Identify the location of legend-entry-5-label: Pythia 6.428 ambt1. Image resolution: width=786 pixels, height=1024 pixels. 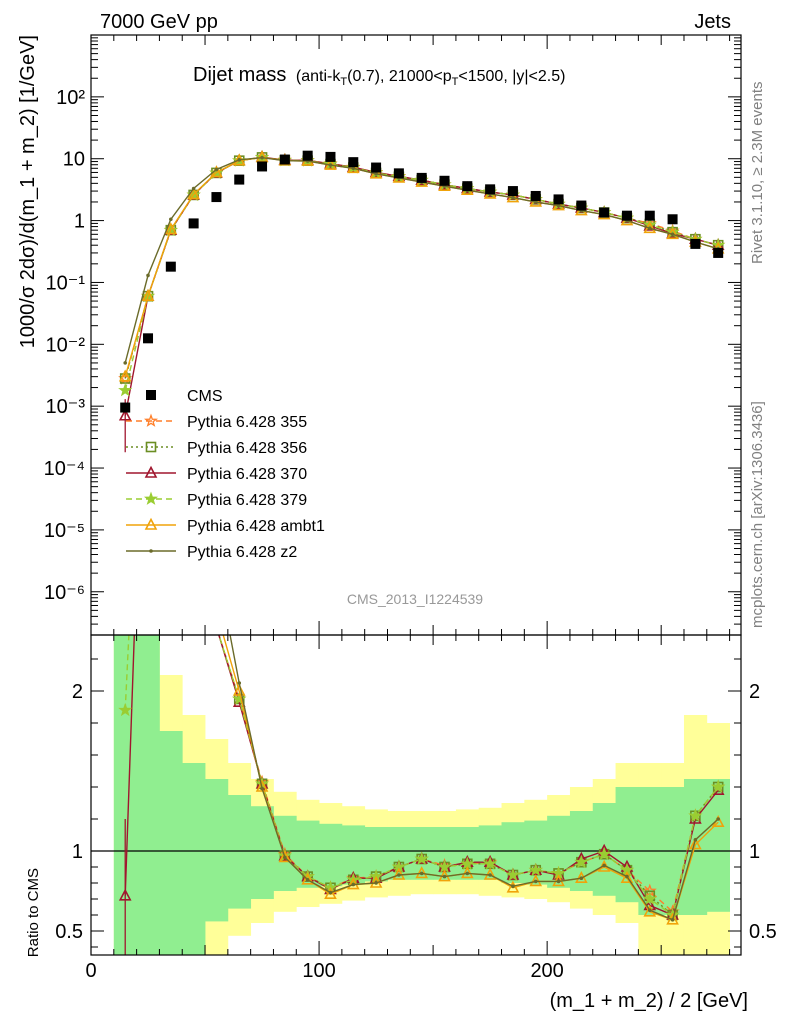
(256, 526).